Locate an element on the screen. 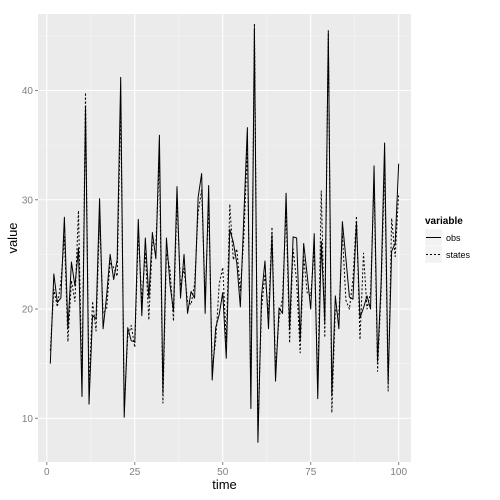 The width and height of the screenshot is (500, 500). x-tick-label: 25 is located at coordinates (135, 472).